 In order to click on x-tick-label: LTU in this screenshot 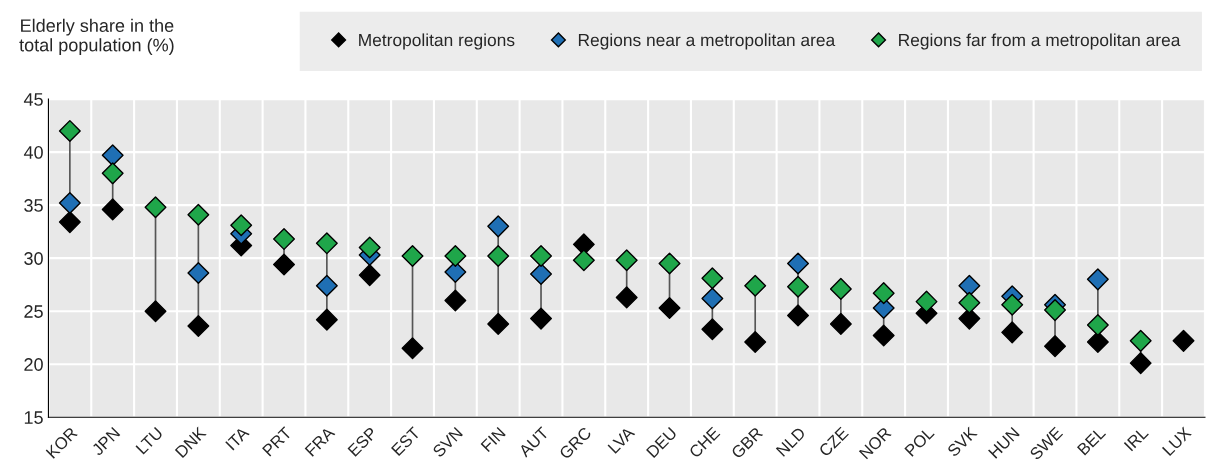, I will do `click(149, 440)`.